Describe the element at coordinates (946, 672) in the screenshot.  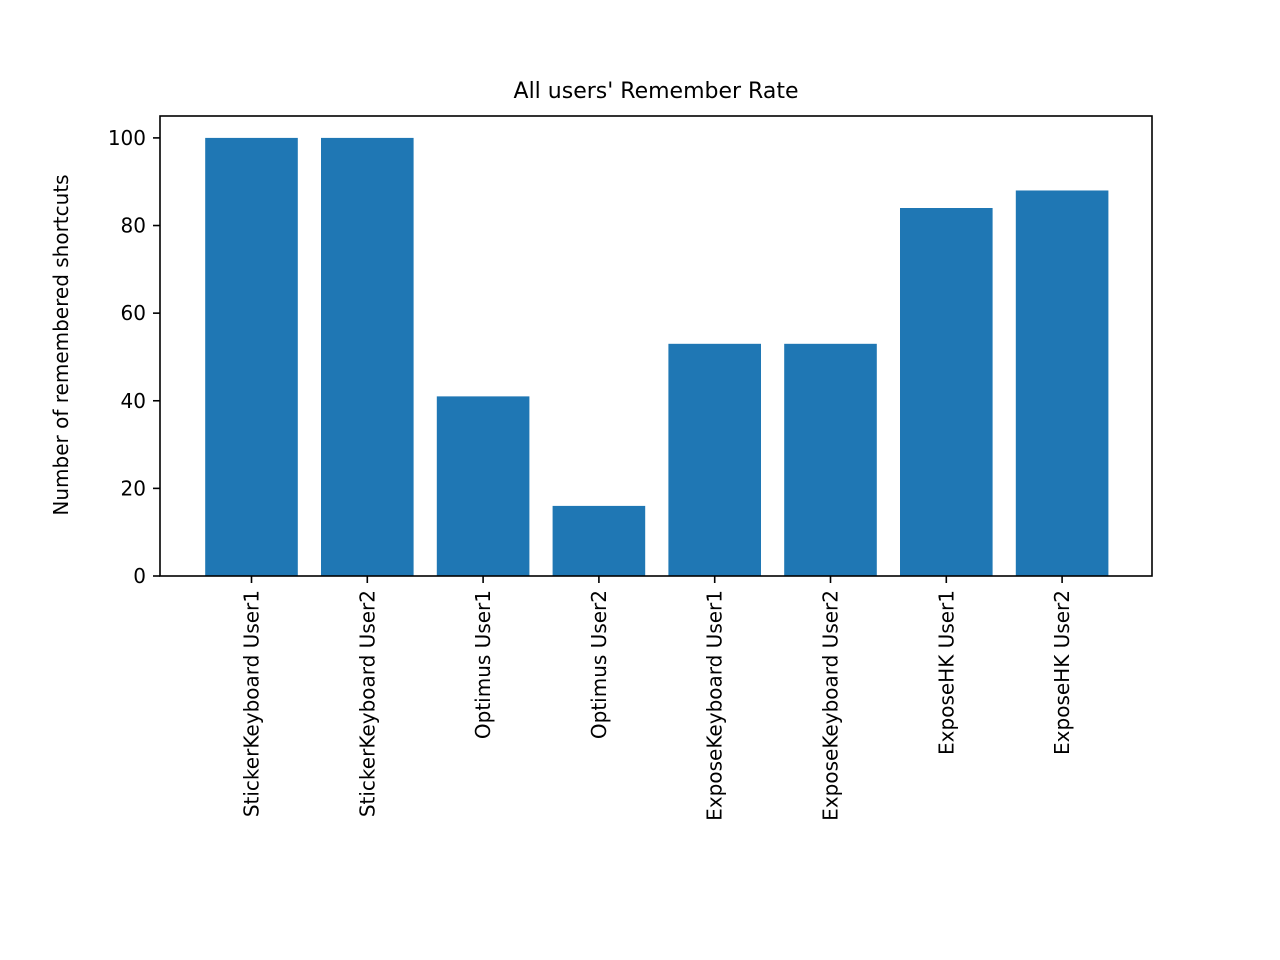
I see `x-tick-label-7: ExposeHK User1` at that location.